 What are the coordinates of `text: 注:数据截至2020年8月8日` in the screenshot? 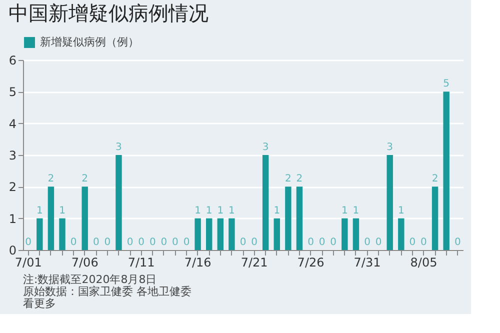 It's located at (90, 279).